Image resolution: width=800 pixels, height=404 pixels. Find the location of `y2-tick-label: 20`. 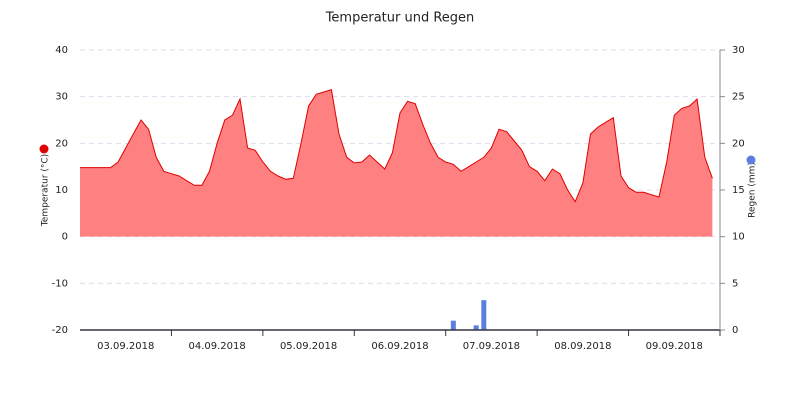

y2-tick-label: 20 is located at coordinates (738, 143).